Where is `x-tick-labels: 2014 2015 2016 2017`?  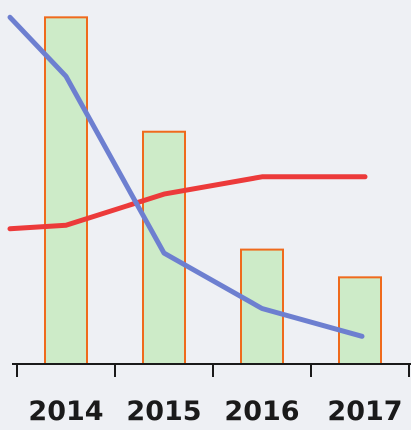 x-tick-labels: 2014 2015 2016 2017 is located at coordinates (215, 411).